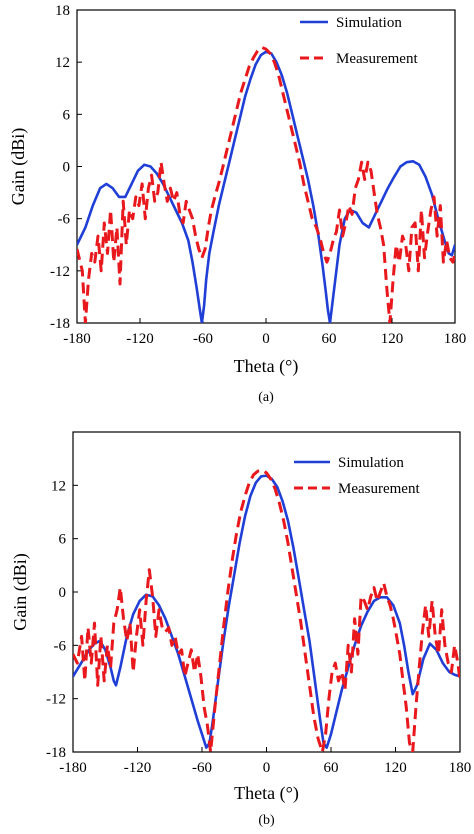 This screenshot has width=474, height=834. What do you see at coordinates (266, 820) in the screenshot?
I see `panel-label: (b)` at bounding box center [266, 820].